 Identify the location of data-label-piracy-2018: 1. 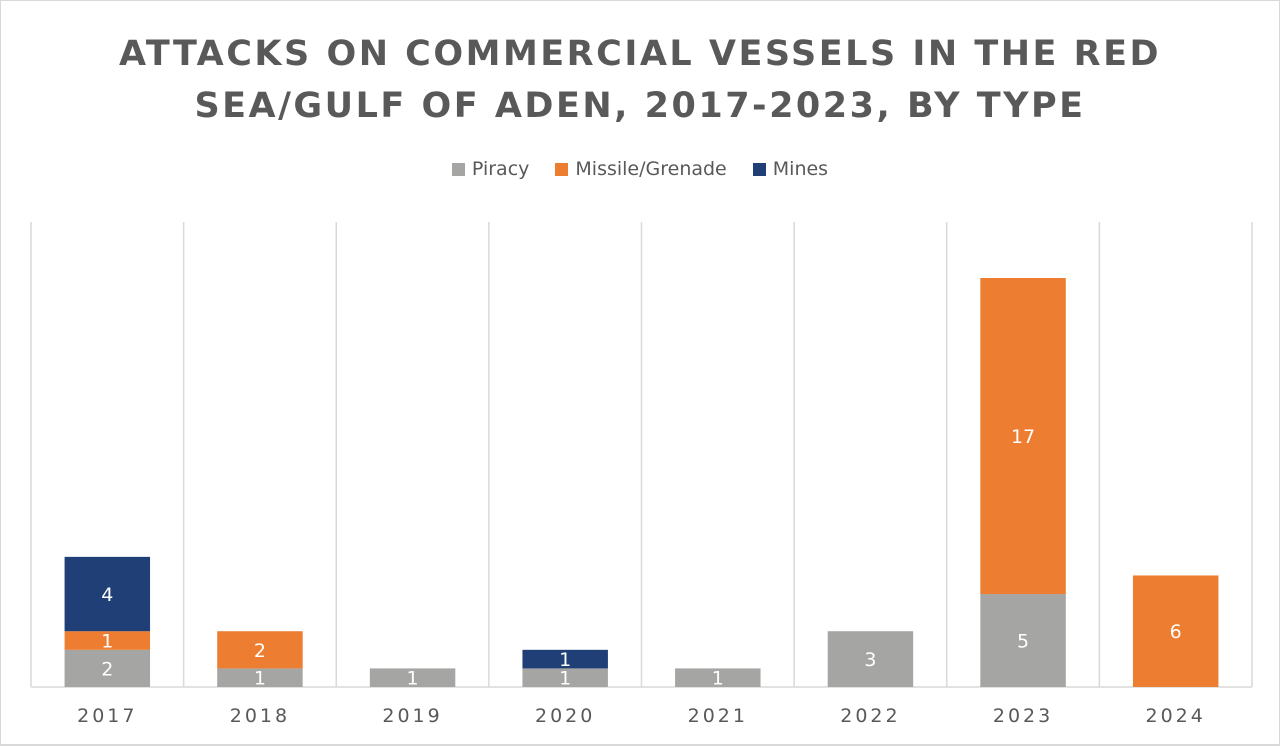
(260, 679).